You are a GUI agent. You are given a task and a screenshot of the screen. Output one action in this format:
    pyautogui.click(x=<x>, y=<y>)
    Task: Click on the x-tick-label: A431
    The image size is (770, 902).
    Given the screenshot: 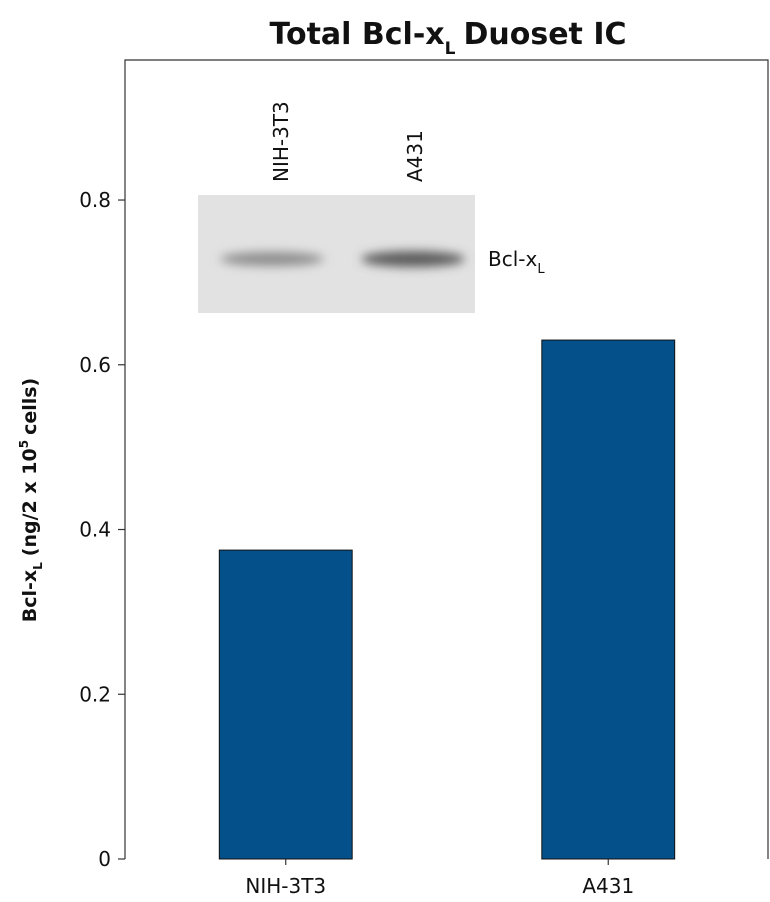 What is the action you would take?
    pyautogui.click(x=608, y=886)
    